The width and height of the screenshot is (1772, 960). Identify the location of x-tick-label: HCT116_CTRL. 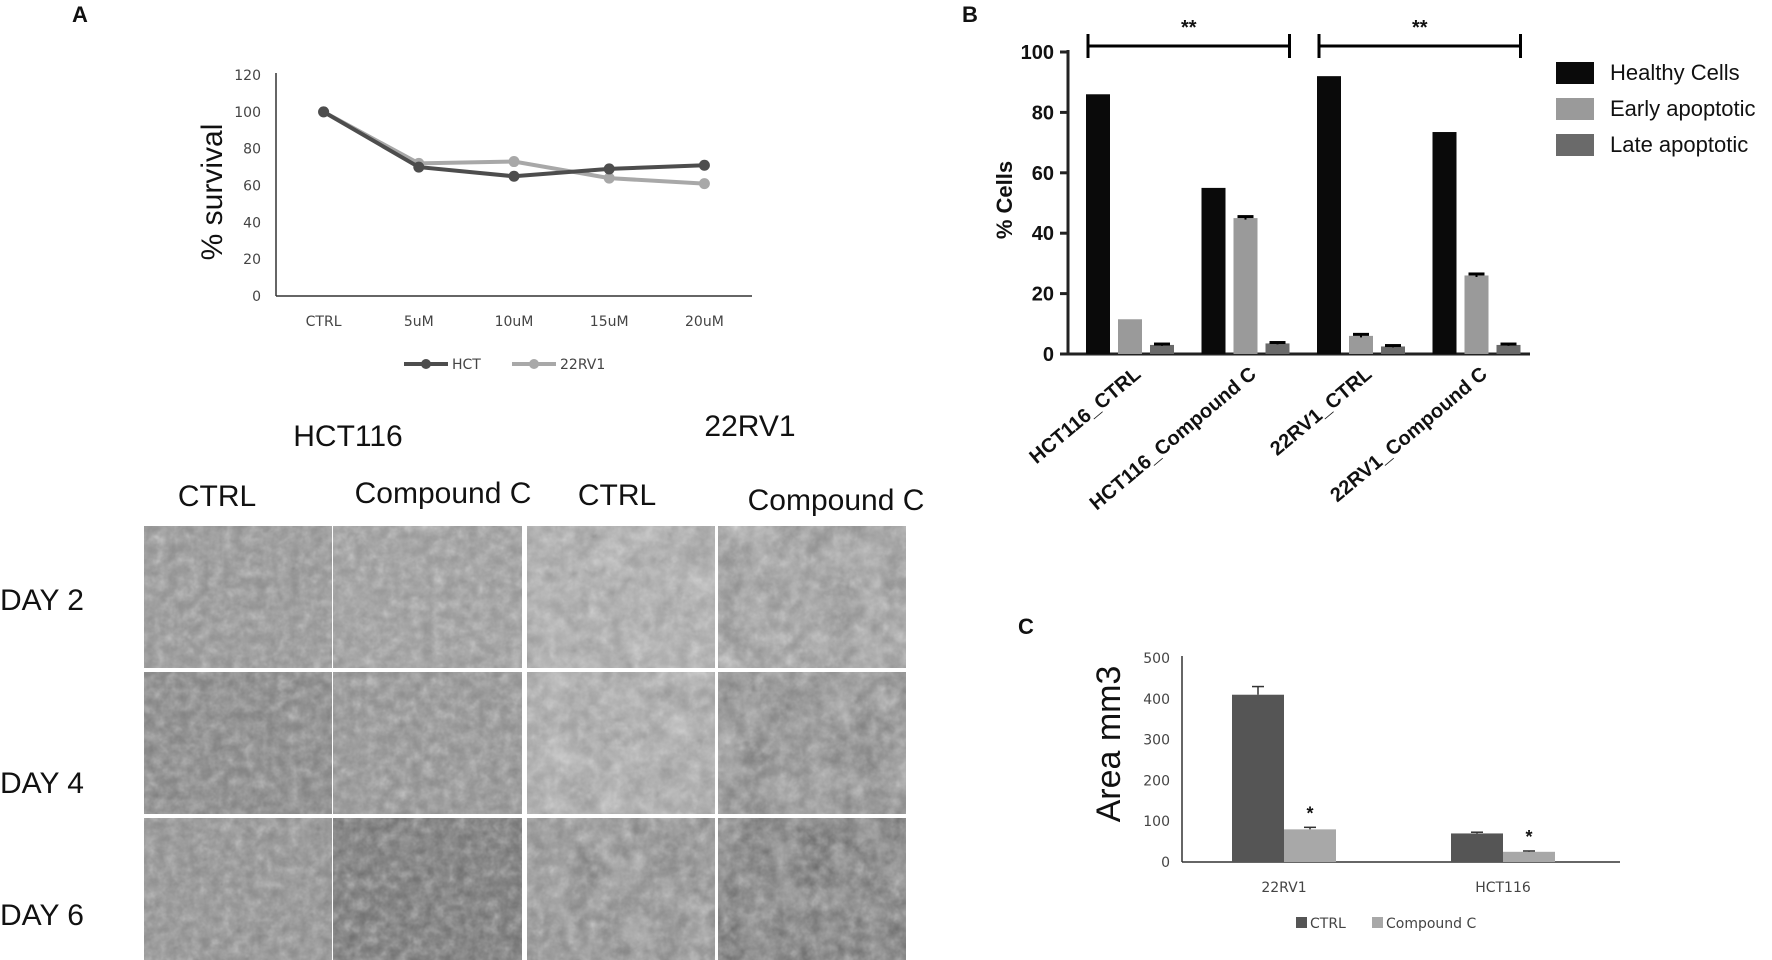
(1086, 415).